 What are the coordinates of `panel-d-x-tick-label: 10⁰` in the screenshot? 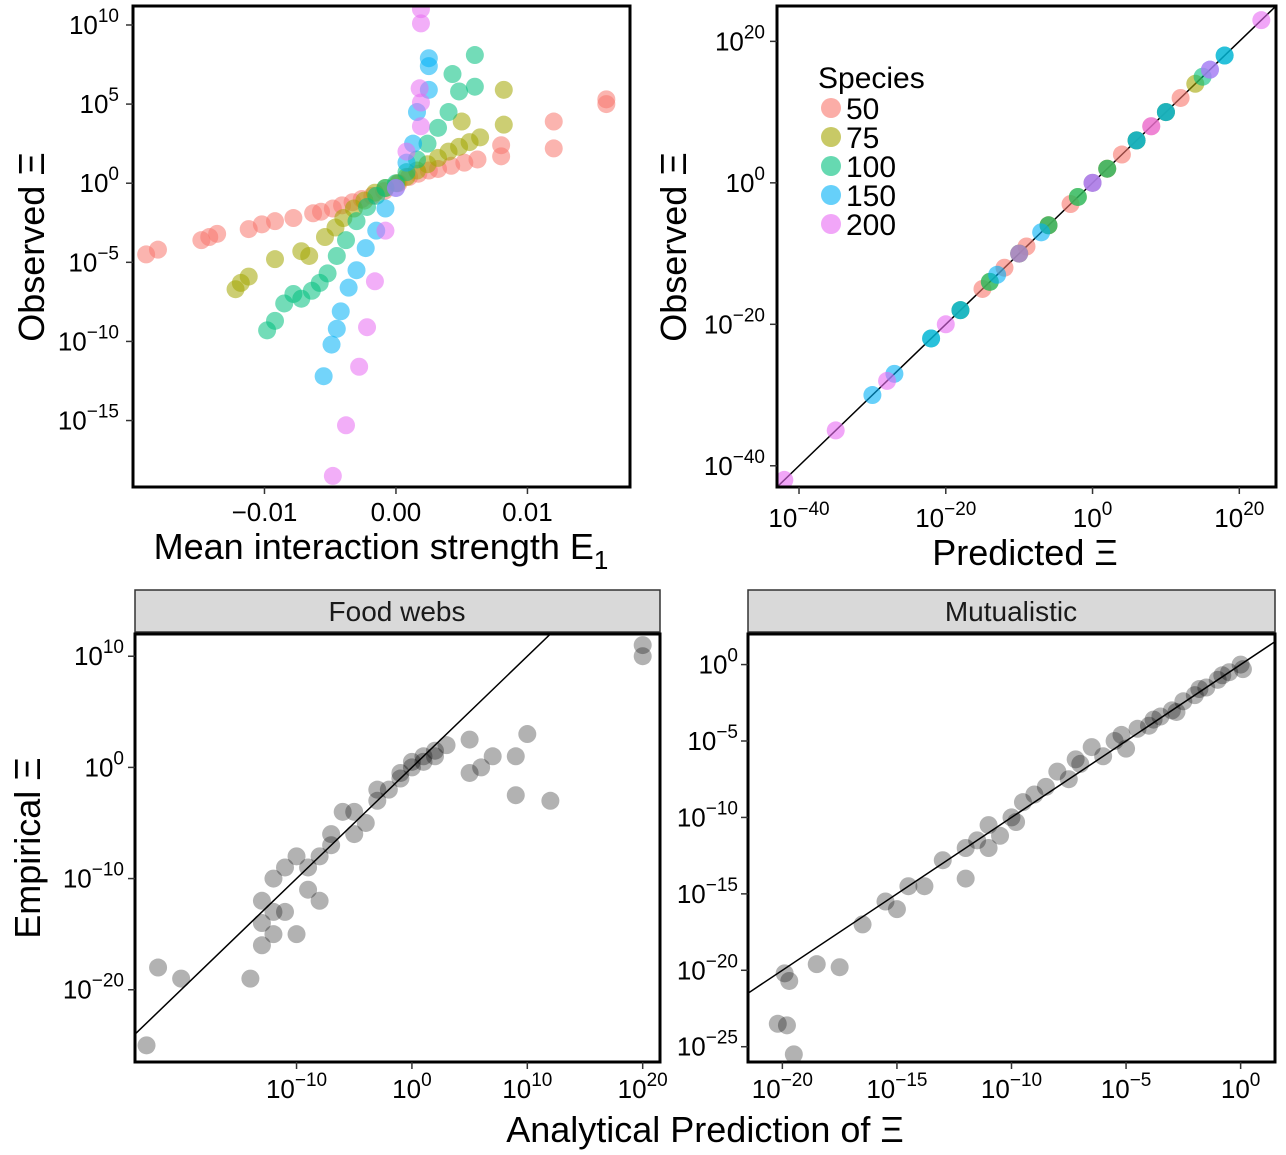 It's located at (1241, 1087).